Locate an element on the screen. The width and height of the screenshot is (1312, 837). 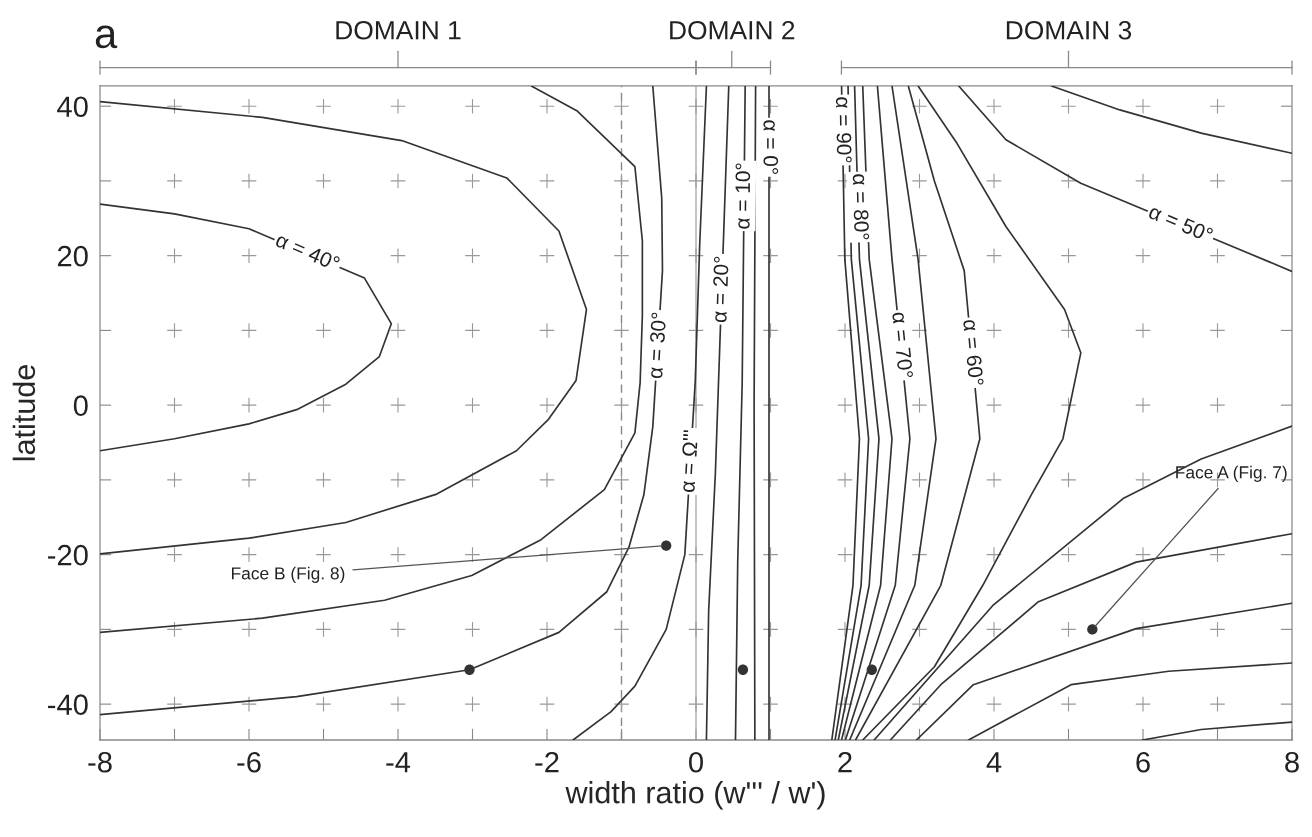
annotation: Face A (Fig. 7) is located at coordinates (1231, 473).